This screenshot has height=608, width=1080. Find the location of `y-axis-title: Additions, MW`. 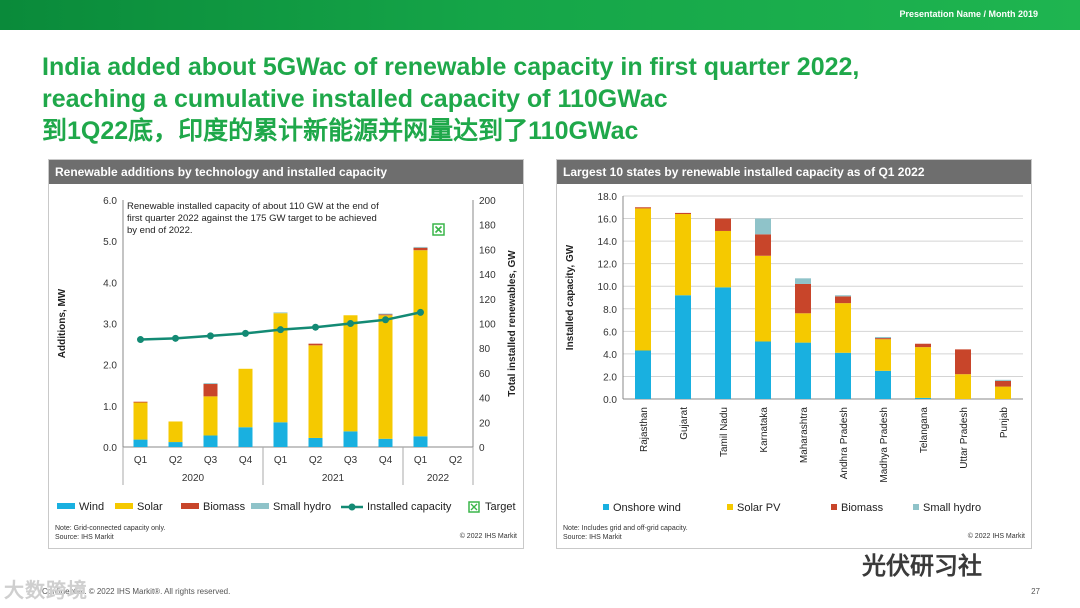

y-axis-title: Additions, MW is located at coordinates (62, 323).